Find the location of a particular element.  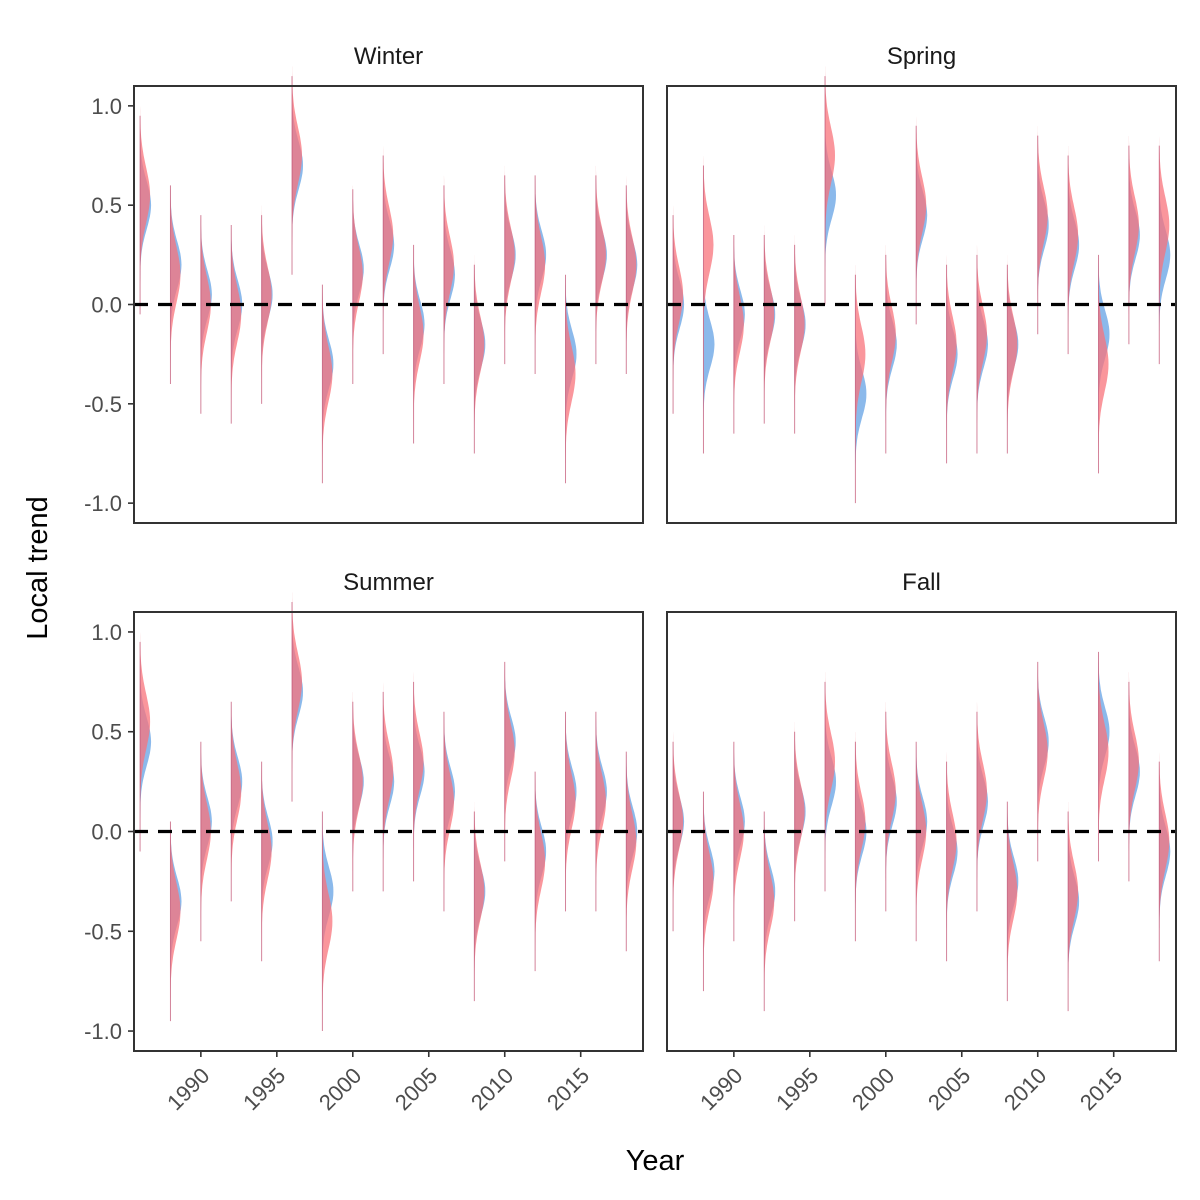

y-axis-title: Local trend is located at coordinates (38, 568).